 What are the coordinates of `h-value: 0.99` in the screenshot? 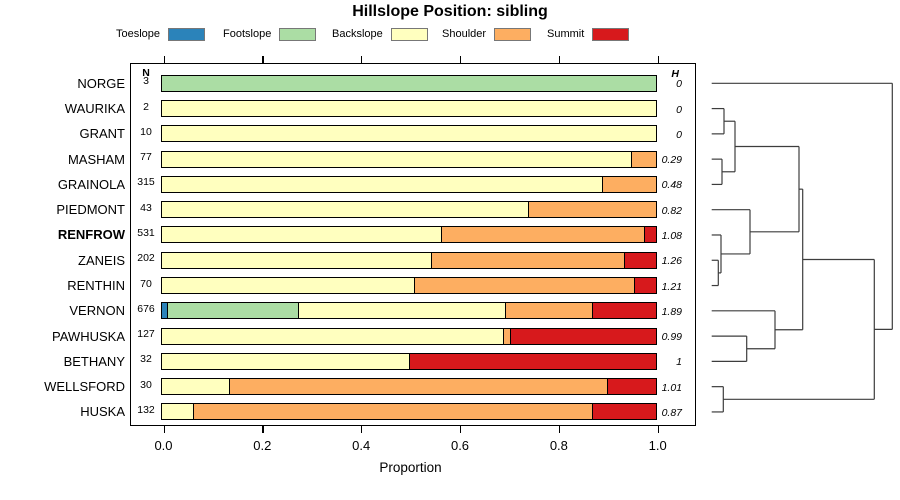 It's located at (671, 337).